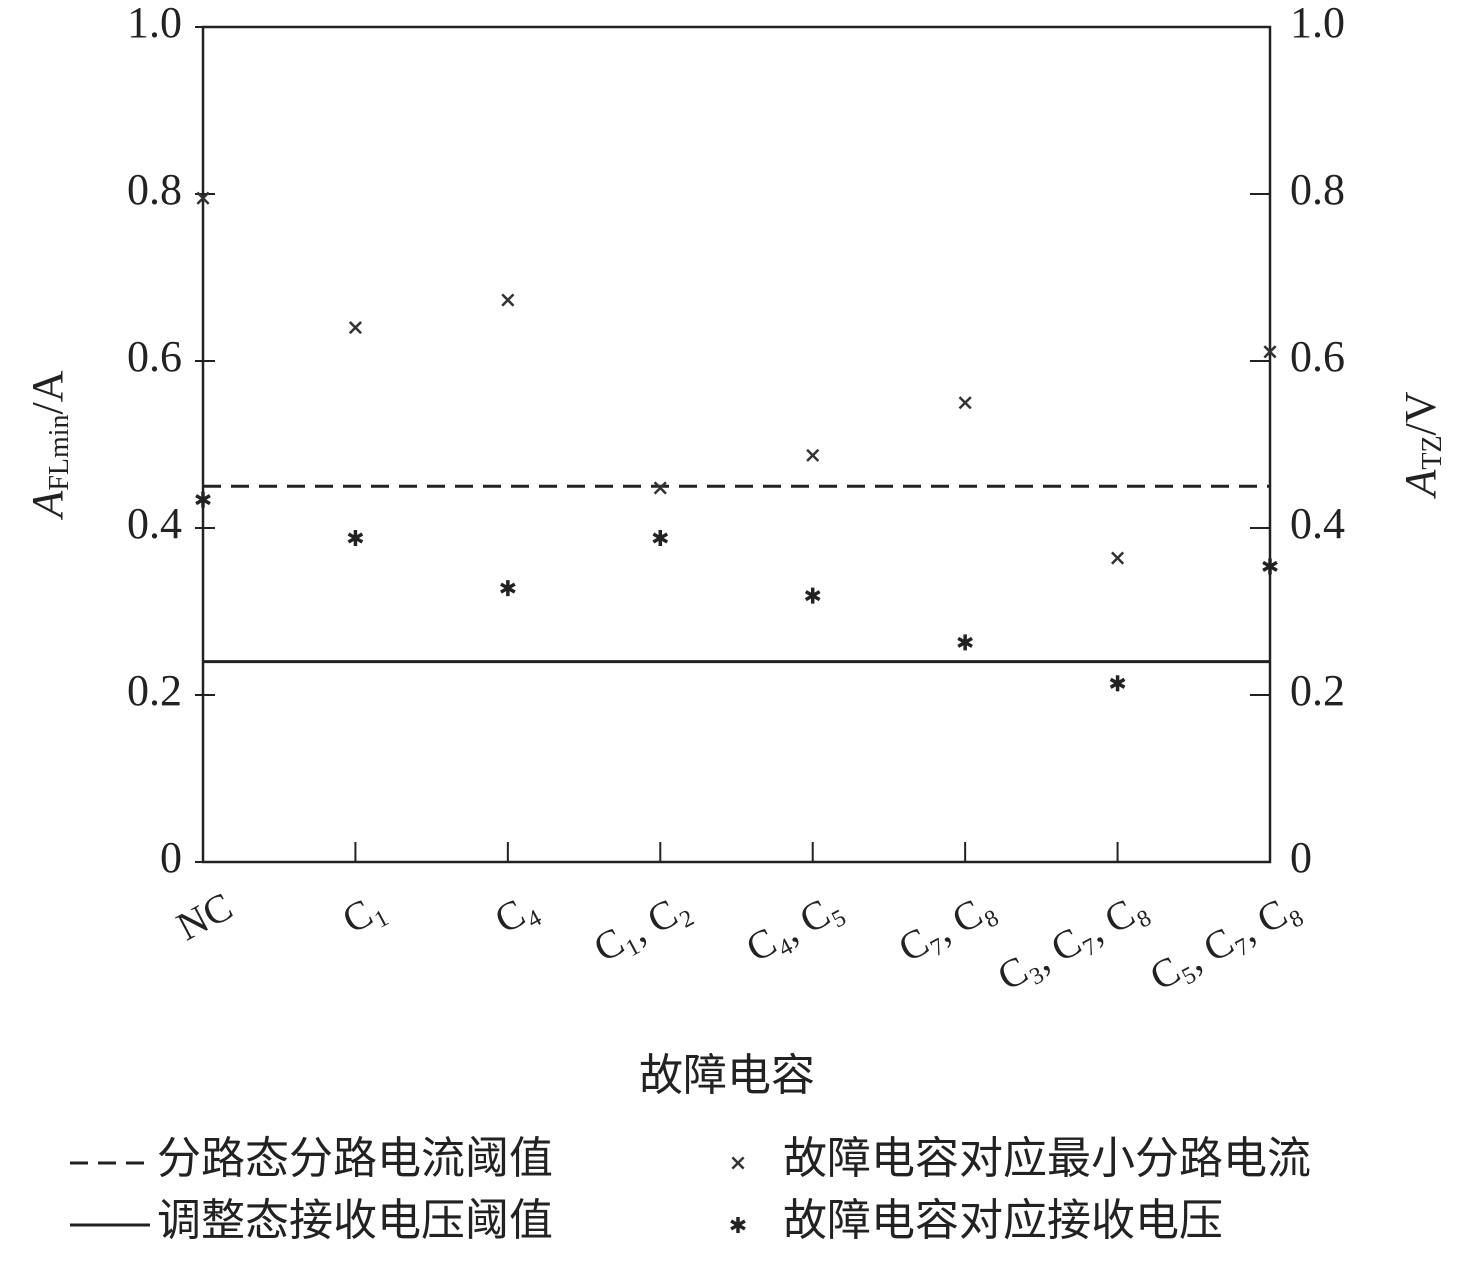 The image size is (1476, 1261). I want to click on y-label-unit: /A, so click(47, 392).